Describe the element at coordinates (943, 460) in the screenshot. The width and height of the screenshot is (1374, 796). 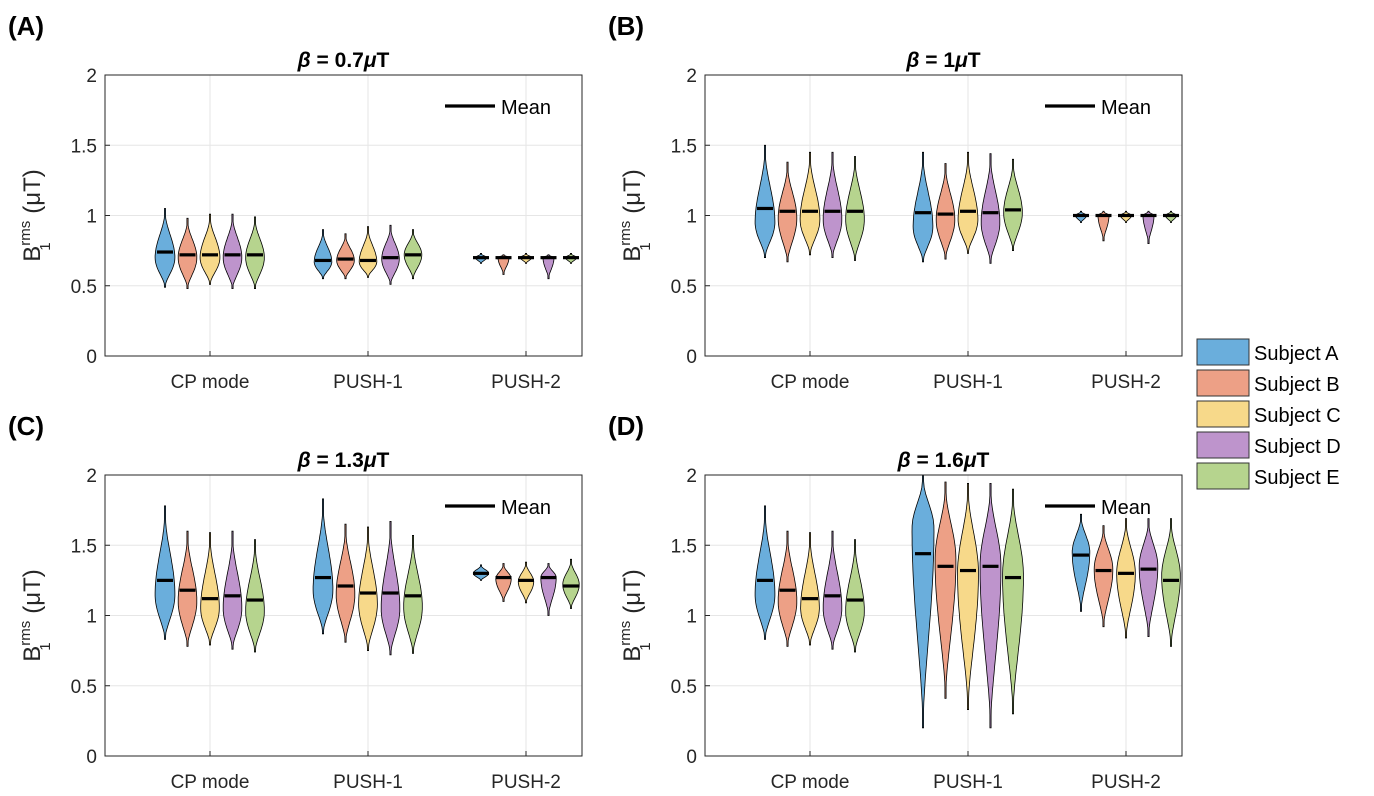
I see `chart-title: β = 1.6μT` at that location.